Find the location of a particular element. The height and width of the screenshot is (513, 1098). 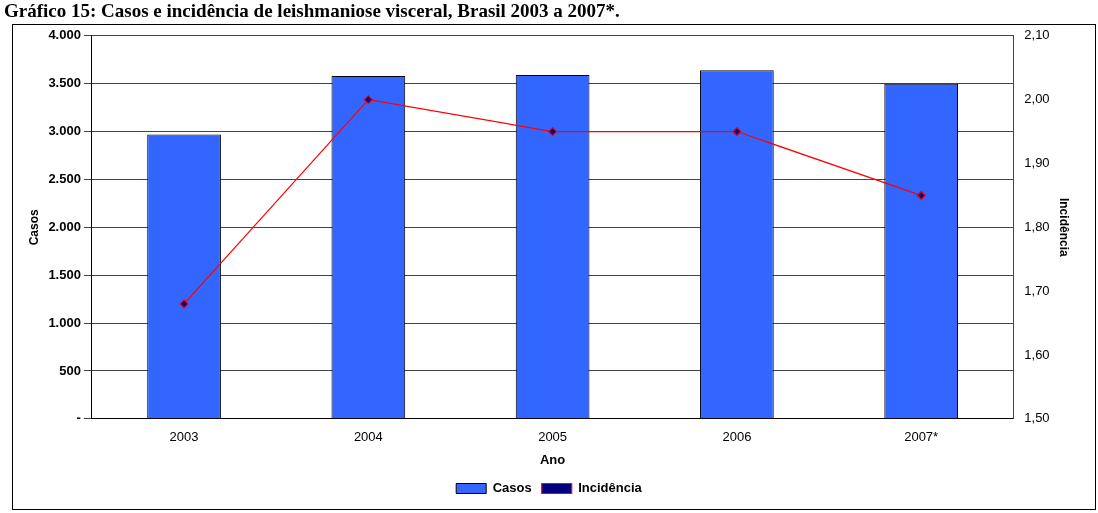

x-axis-title: Ano is located at coordinates (552, 459).